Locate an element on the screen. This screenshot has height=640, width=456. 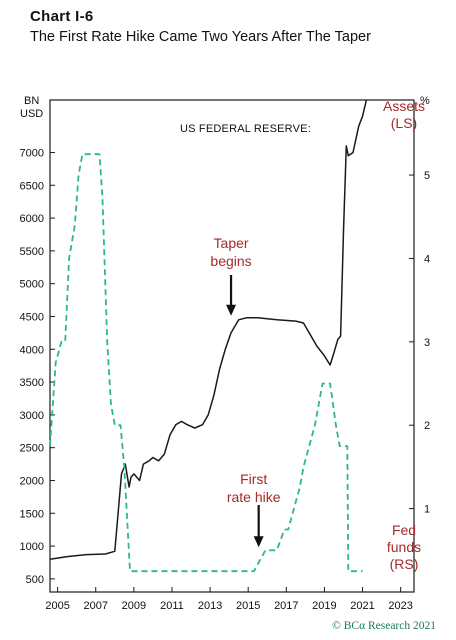
right-tick-label: 5 is located at coordinates (427, 176).